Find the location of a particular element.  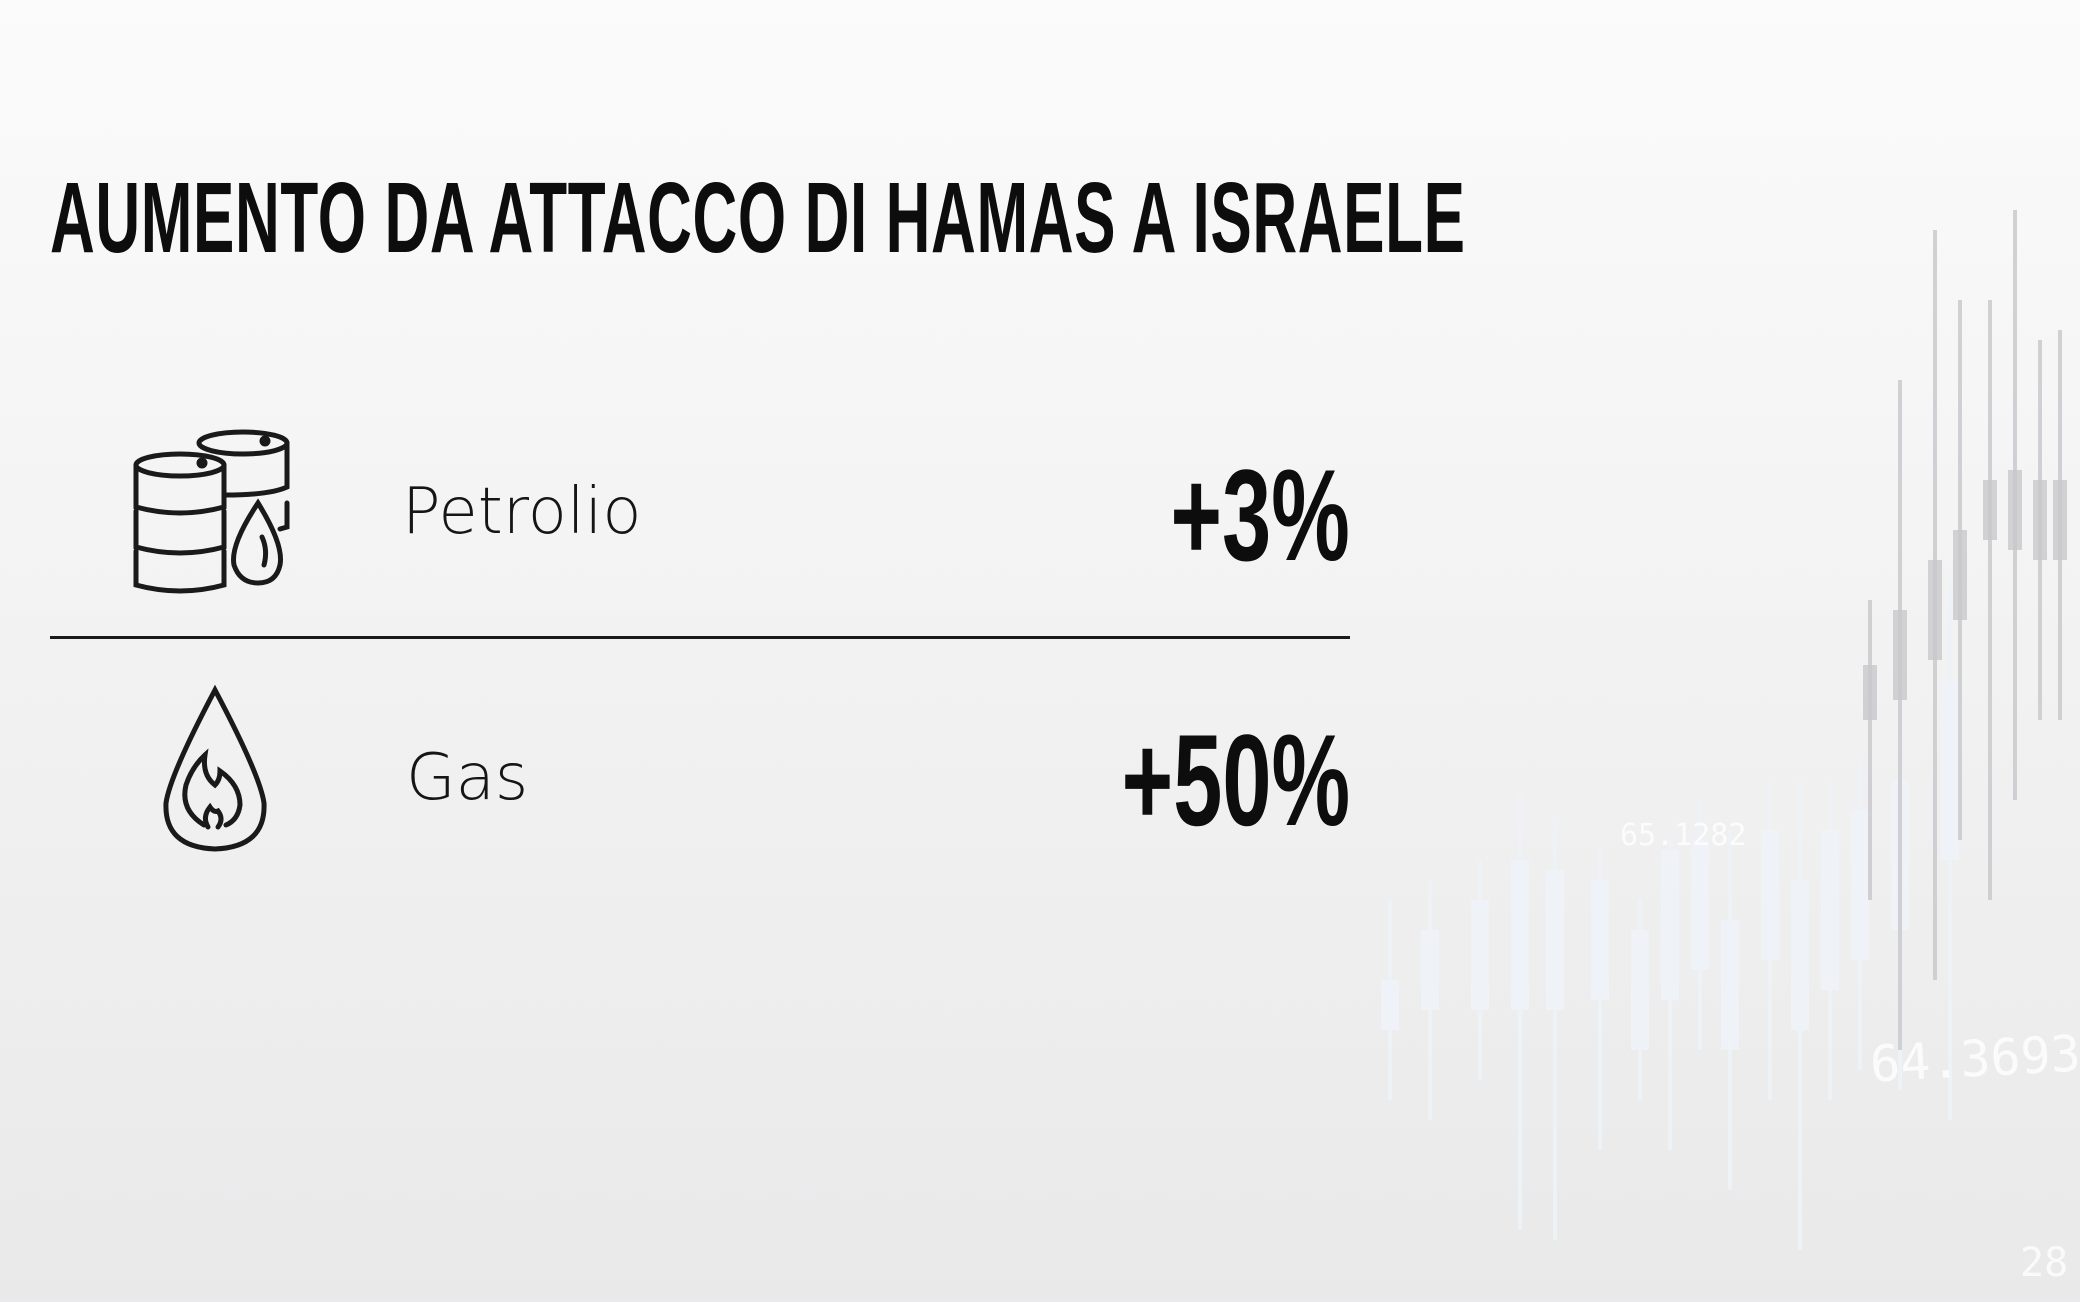

page-title: AUMENTO DA ATTACCO DI HAMAS A ISRAELE is located at coordinates (758, 218).